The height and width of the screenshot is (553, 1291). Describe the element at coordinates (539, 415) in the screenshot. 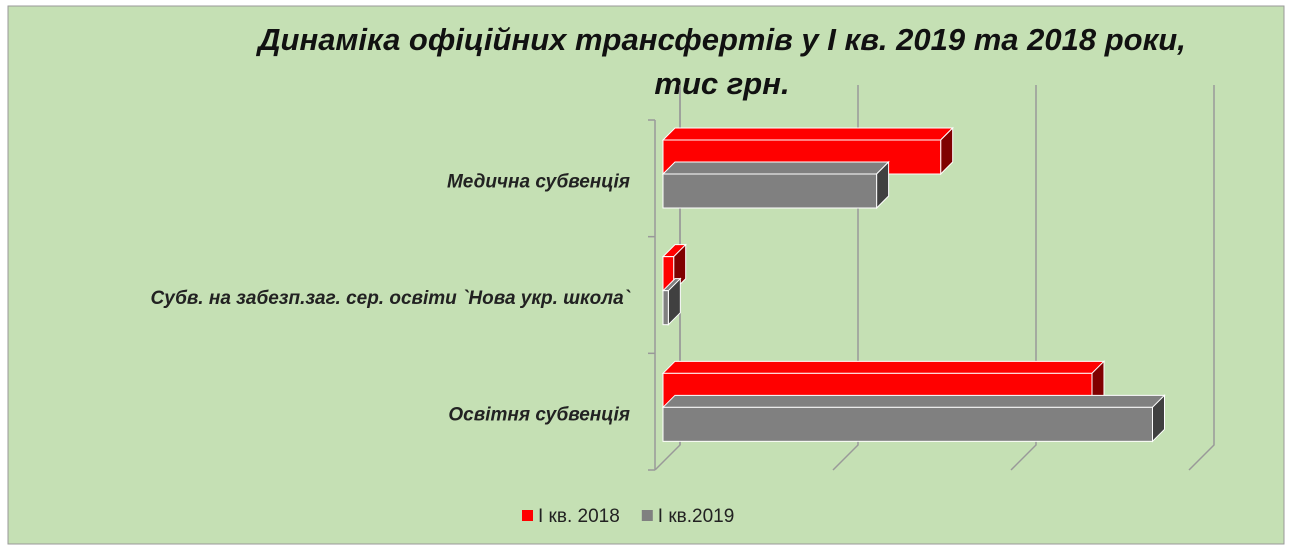

I see `y-tick-label: Освітня субвенція` at that location.